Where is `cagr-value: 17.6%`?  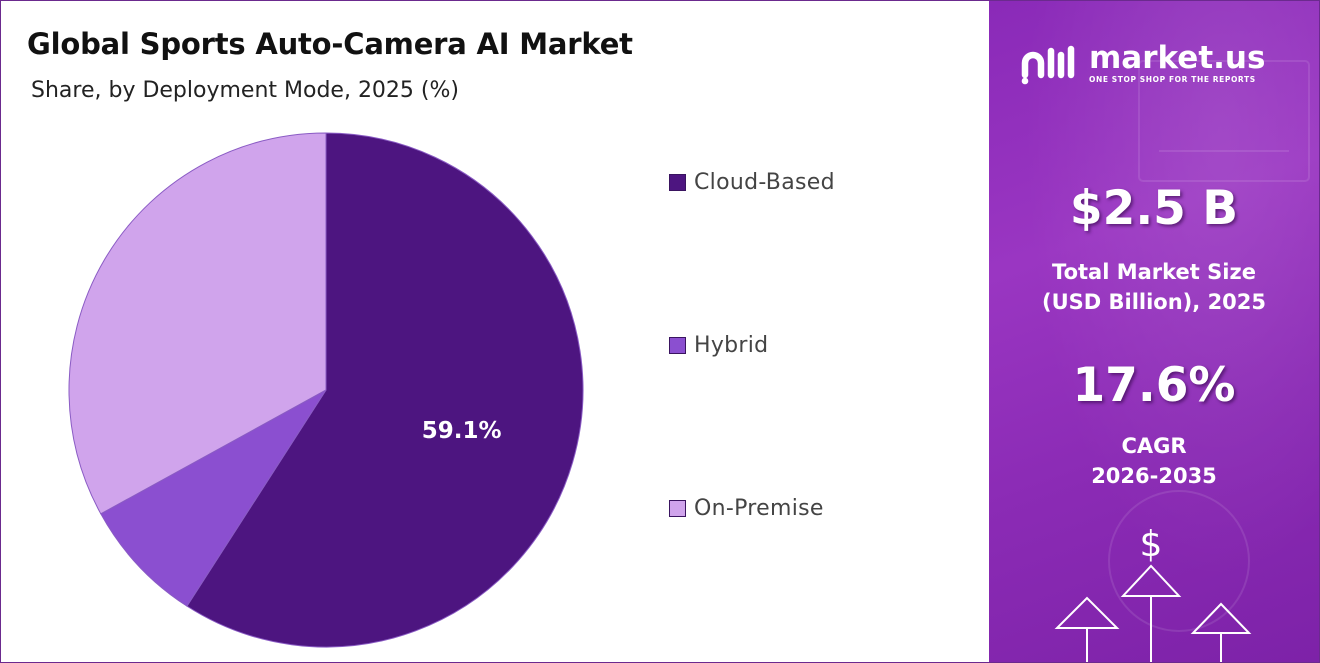 cagr-value: 17.6% is located at coordinates (1154, 385).